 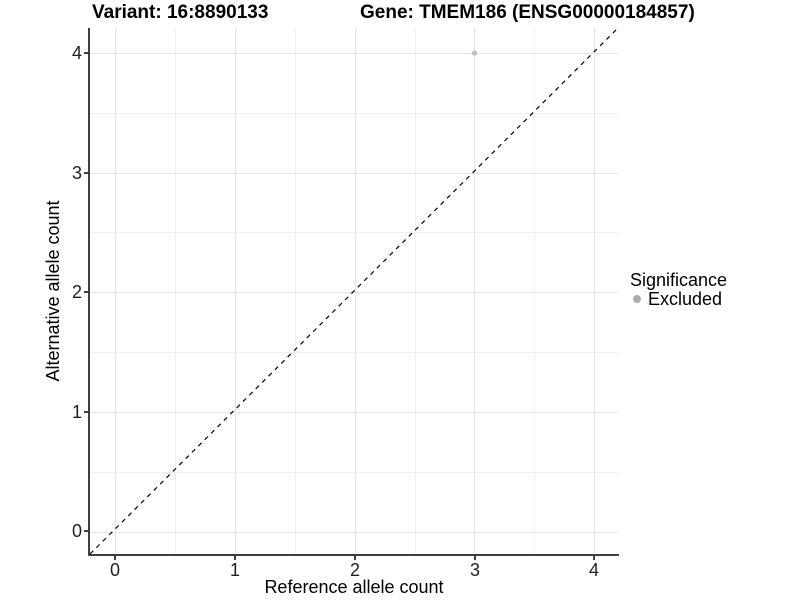 I want to click on y-axis-title: Alternative allele count, so click(x=53, y=291).